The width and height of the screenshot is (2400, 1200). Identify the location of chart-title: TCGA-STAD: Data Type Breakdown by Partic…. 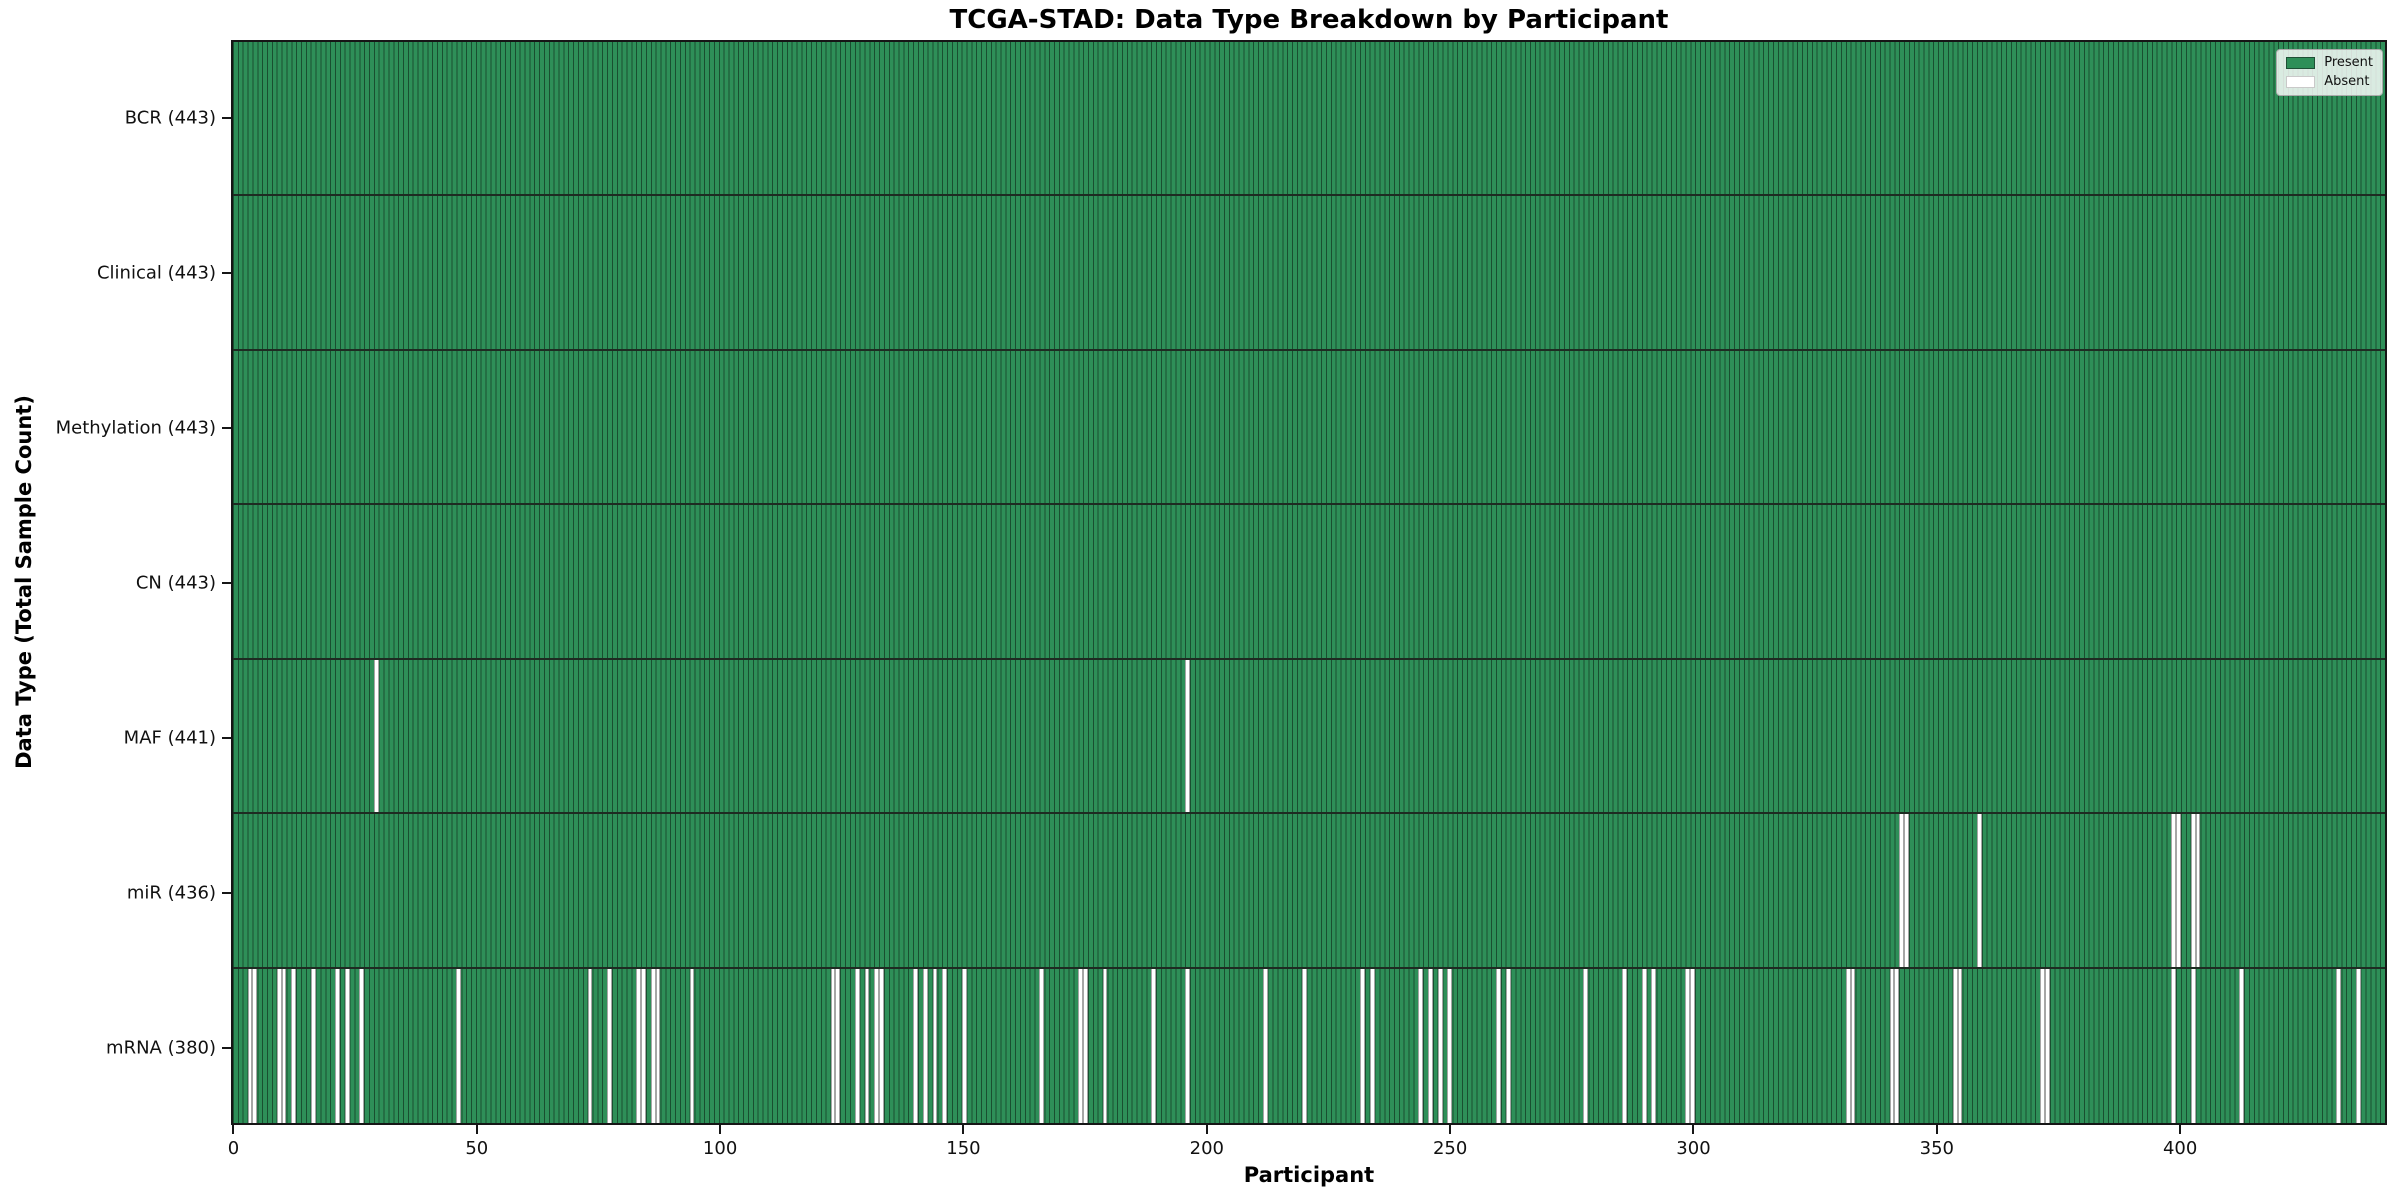
(1309, 20).